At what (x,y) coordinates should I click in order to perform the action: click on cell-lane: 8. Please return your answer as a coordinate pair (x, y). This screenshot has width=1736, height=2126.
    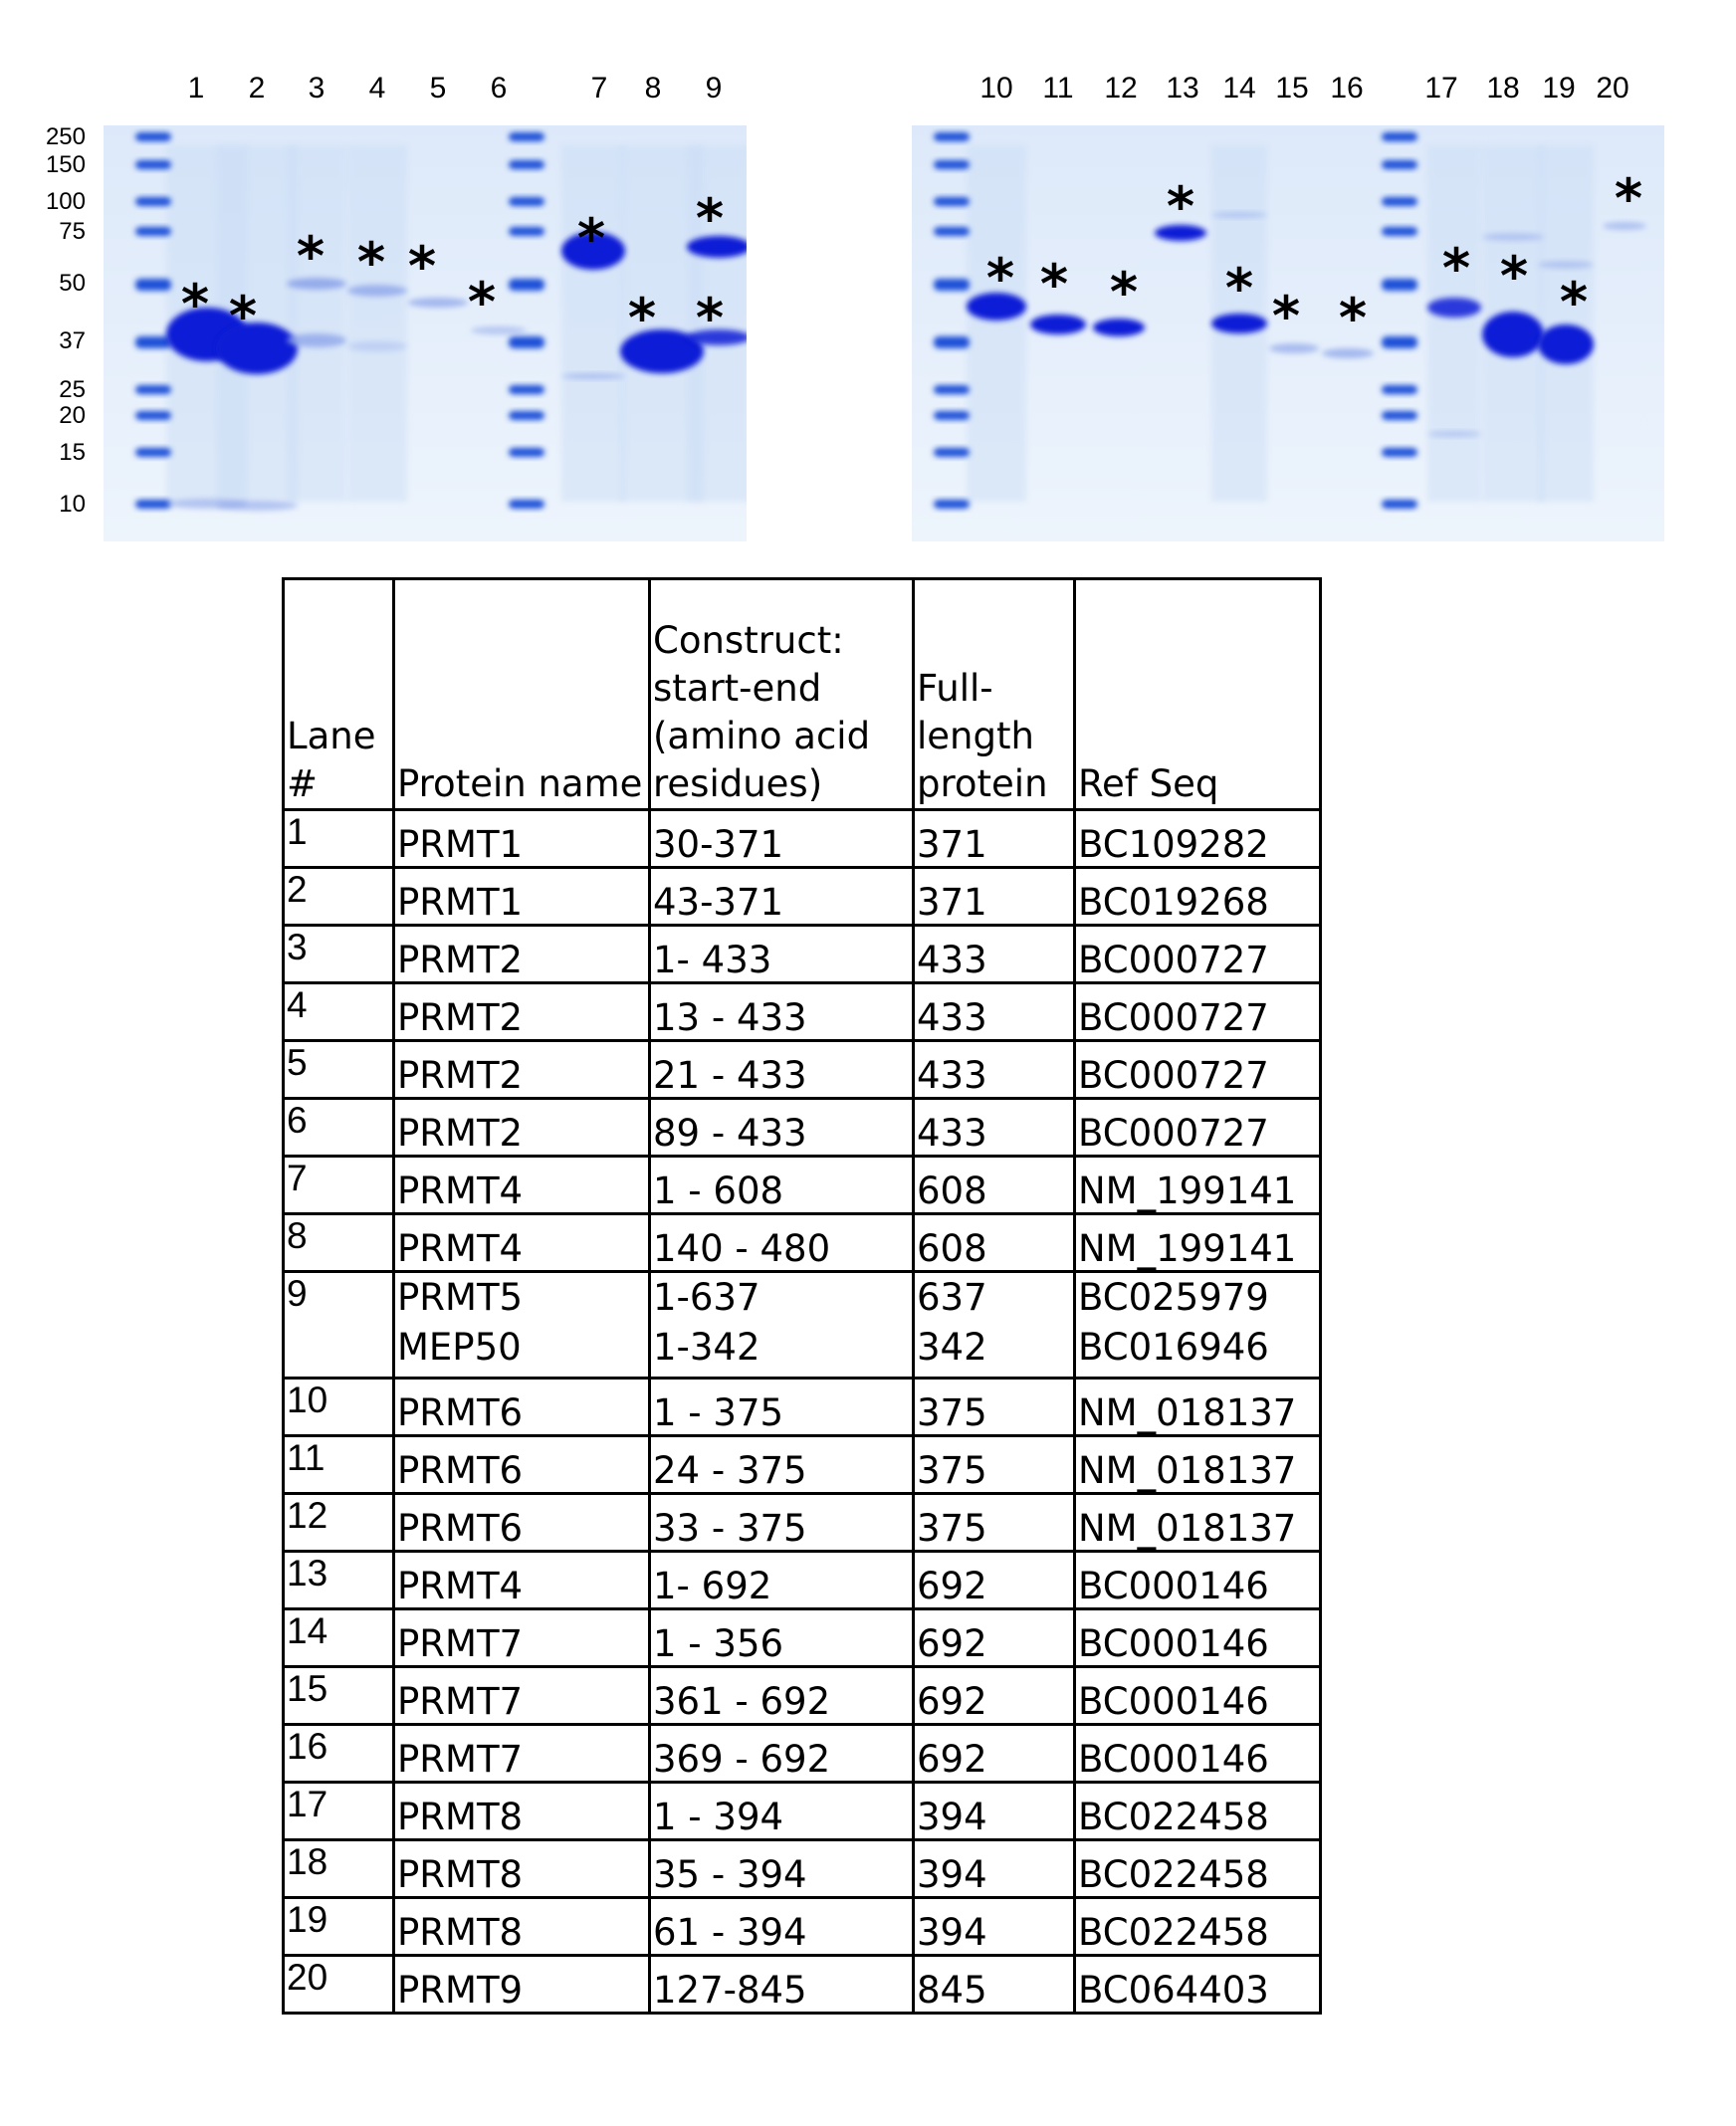
    Looking at the image, I should click on (339, 1242).